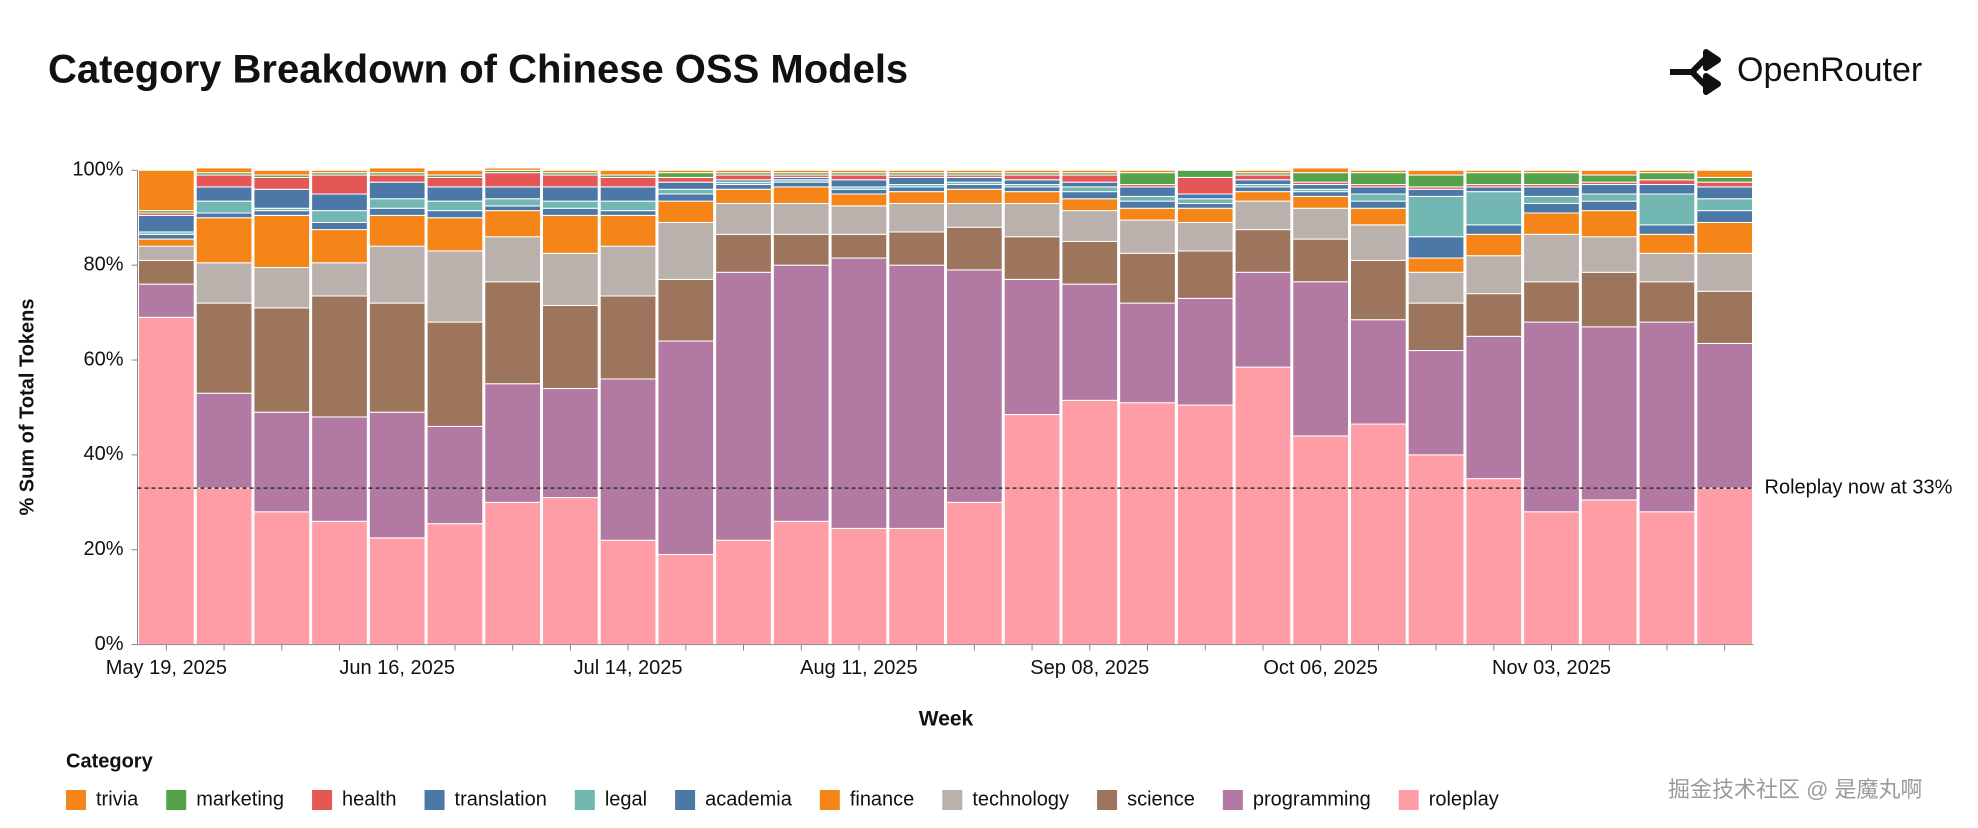 The height and width of the screenshot is (828, 1978). Describe the element at coordinates (1089, 668) in the screenshot. I see `x-tick-label: Sep 08, 2025` at that location.